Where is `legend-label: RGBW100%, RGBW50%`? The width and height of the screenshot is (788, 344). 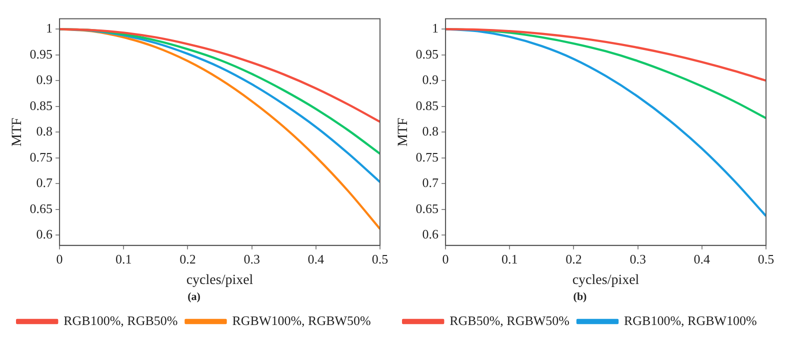
legend-label: RGBW100%, RGBW50% is located at coordinates (302, 320).